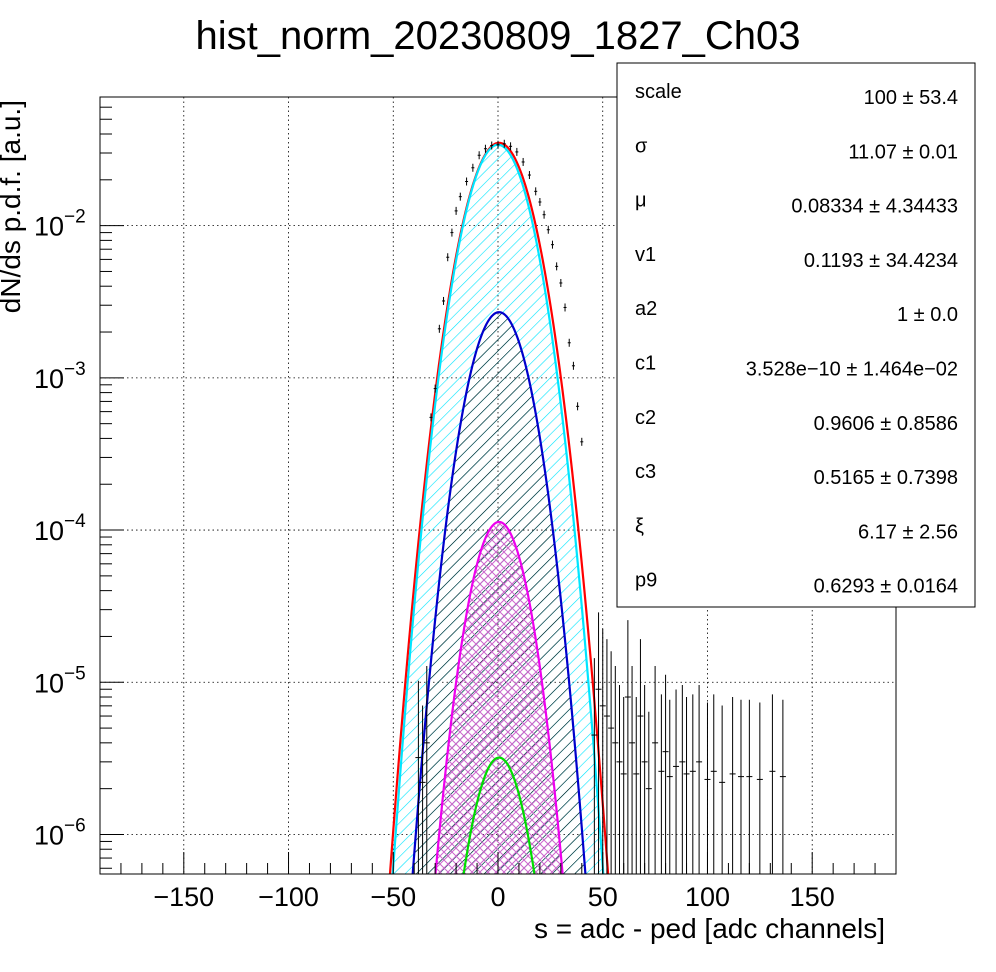 The height and width of the screenshot is (972, 996). I want to click on stats-param-name: ξ, so click(639, 526).